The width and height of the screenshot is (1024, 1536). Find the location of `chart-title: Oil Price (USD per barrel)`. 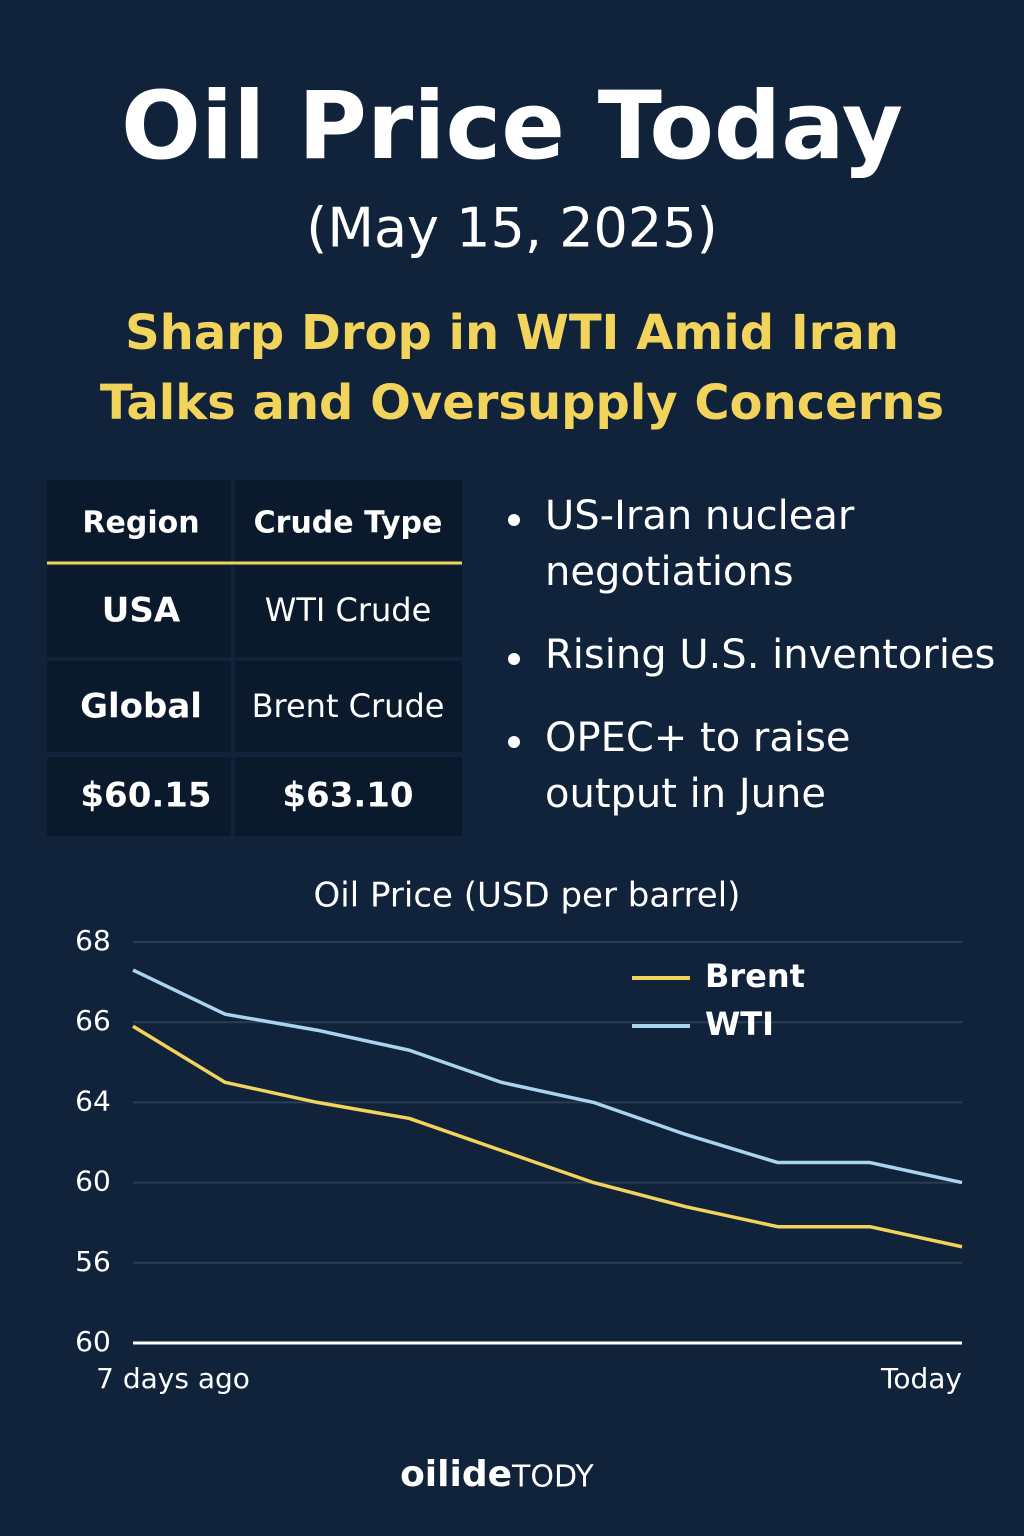

chart-title: Oil Price (USD per barrel) is located at coordinates (527, 896).